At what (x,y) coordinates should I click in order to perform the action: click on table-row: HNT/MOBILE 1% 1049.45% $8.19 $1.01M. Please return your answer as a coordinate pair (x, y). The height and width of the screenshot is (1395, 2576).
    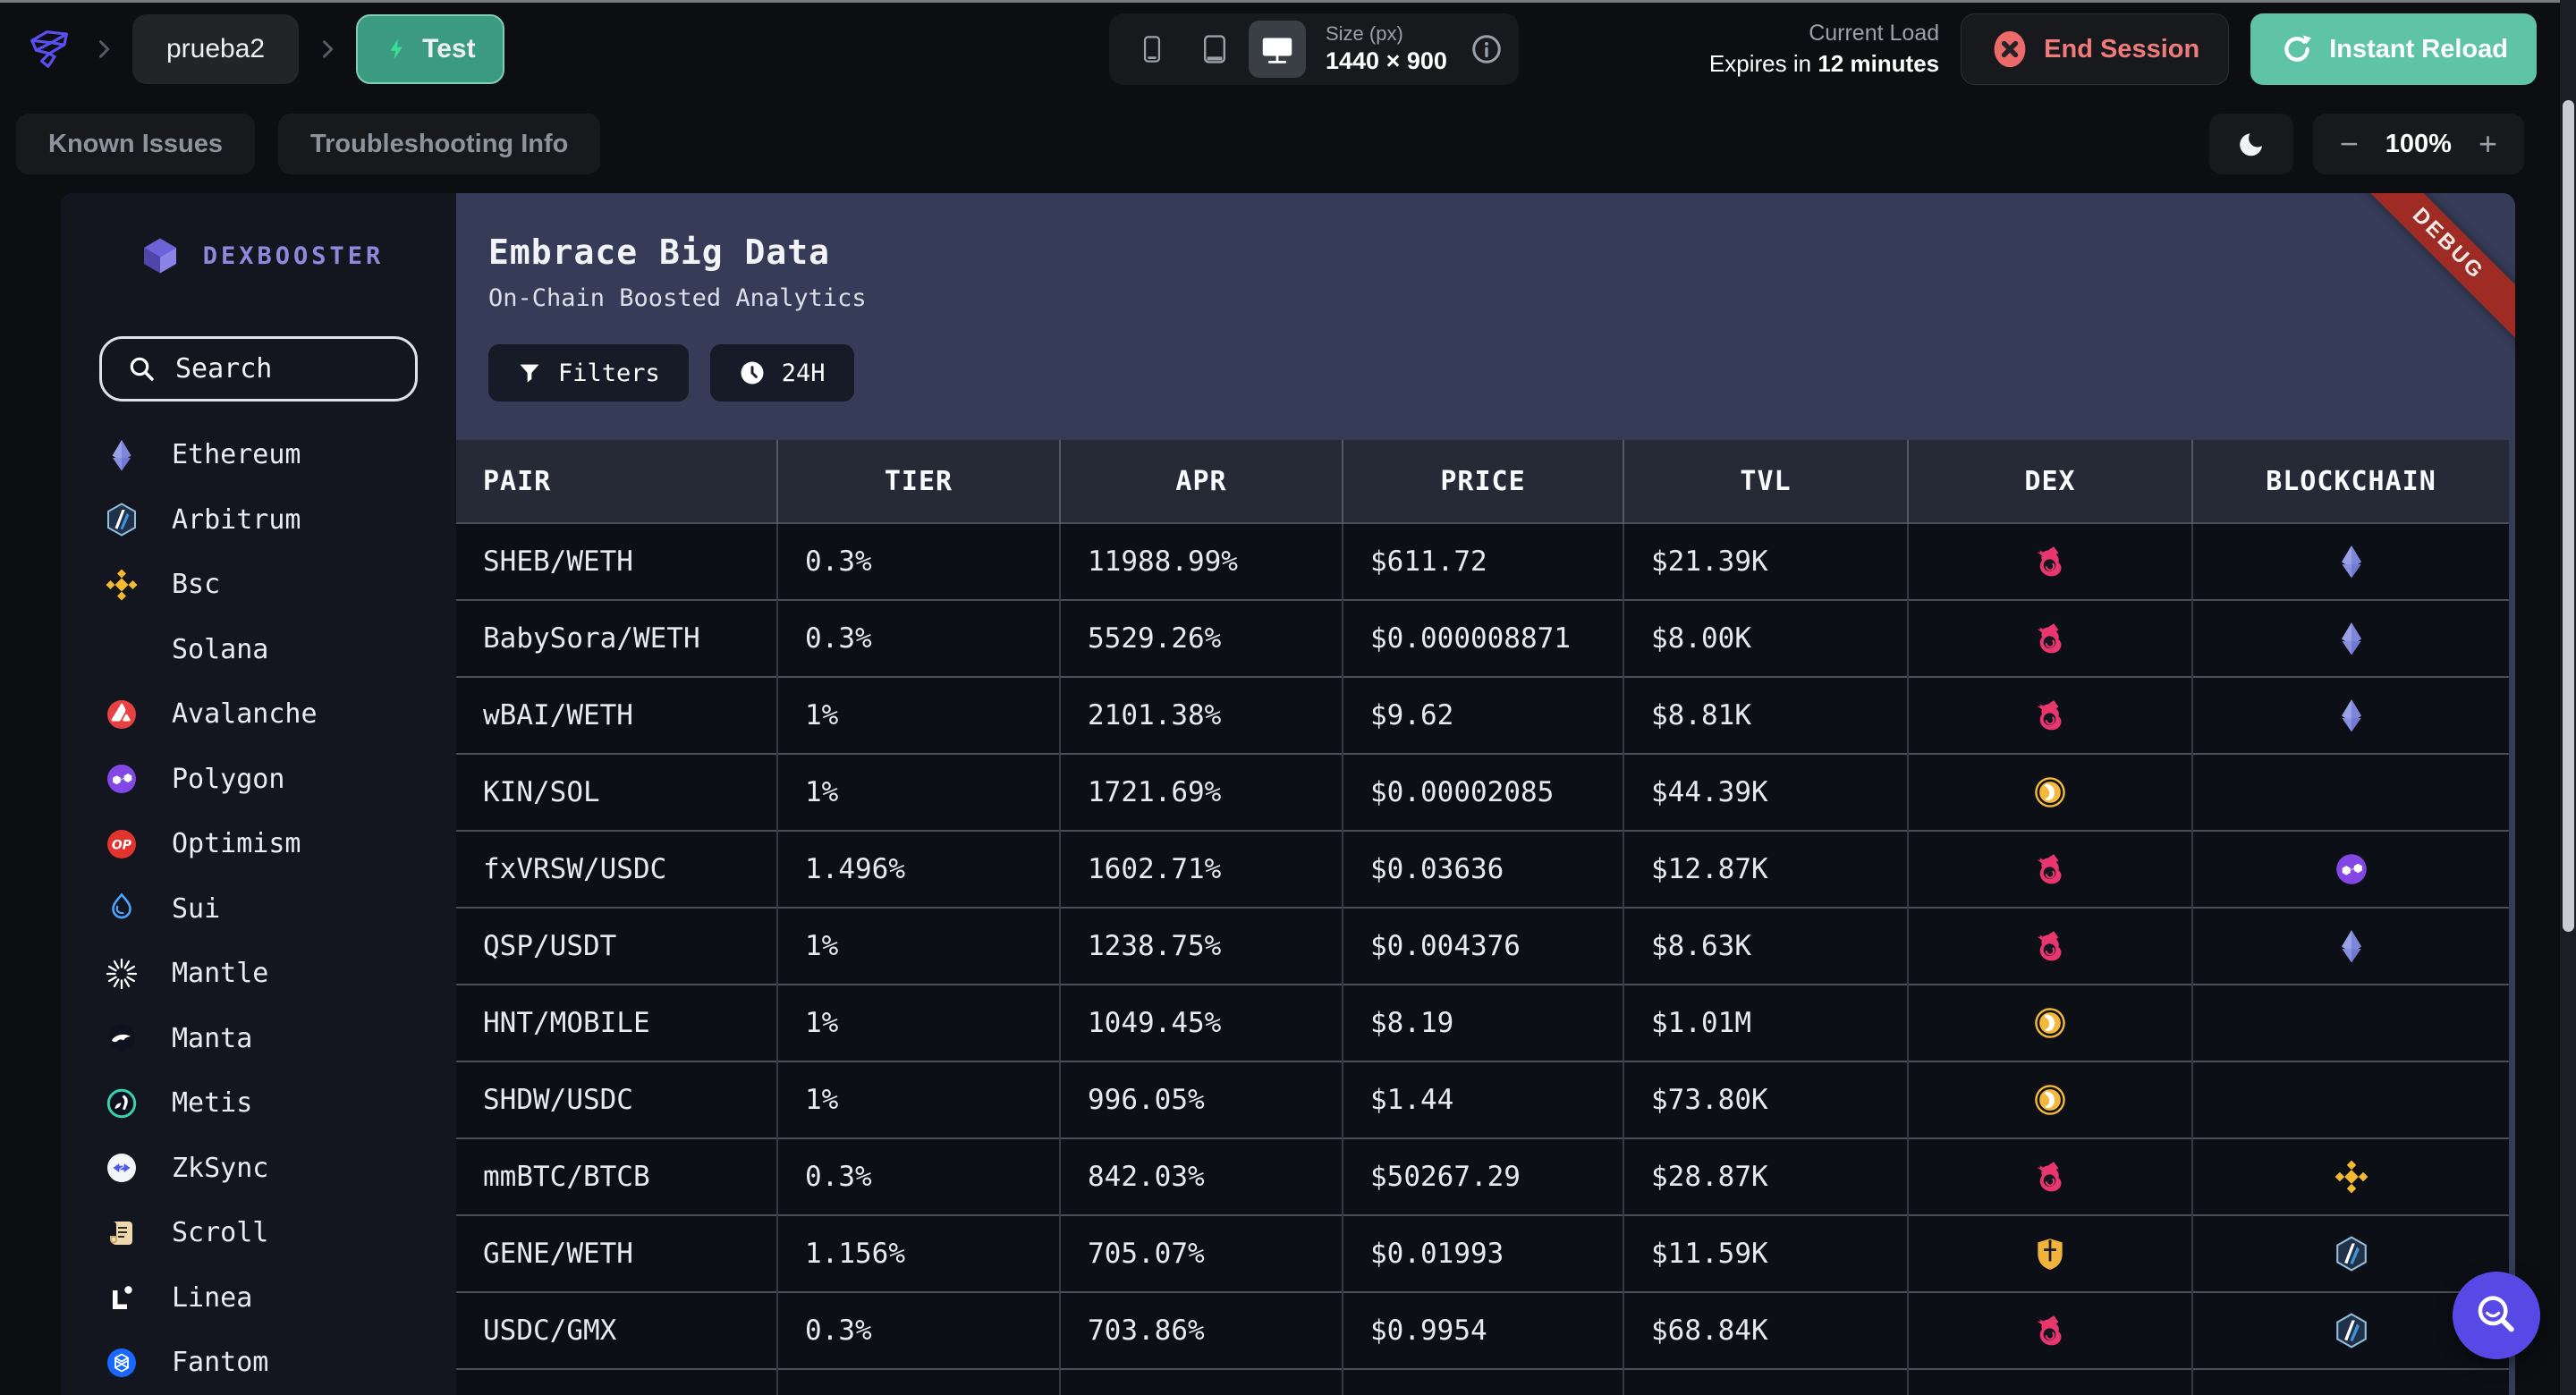
    Looking at the image, I should click on (1482, 1022).